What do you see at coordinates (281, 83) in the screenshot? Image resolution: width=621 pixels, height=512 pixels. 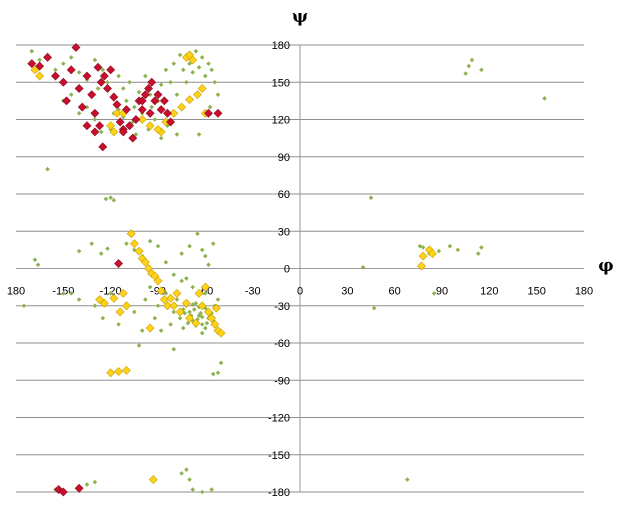 I see `y-tick-label: 150` at bounding box center [281, 83].